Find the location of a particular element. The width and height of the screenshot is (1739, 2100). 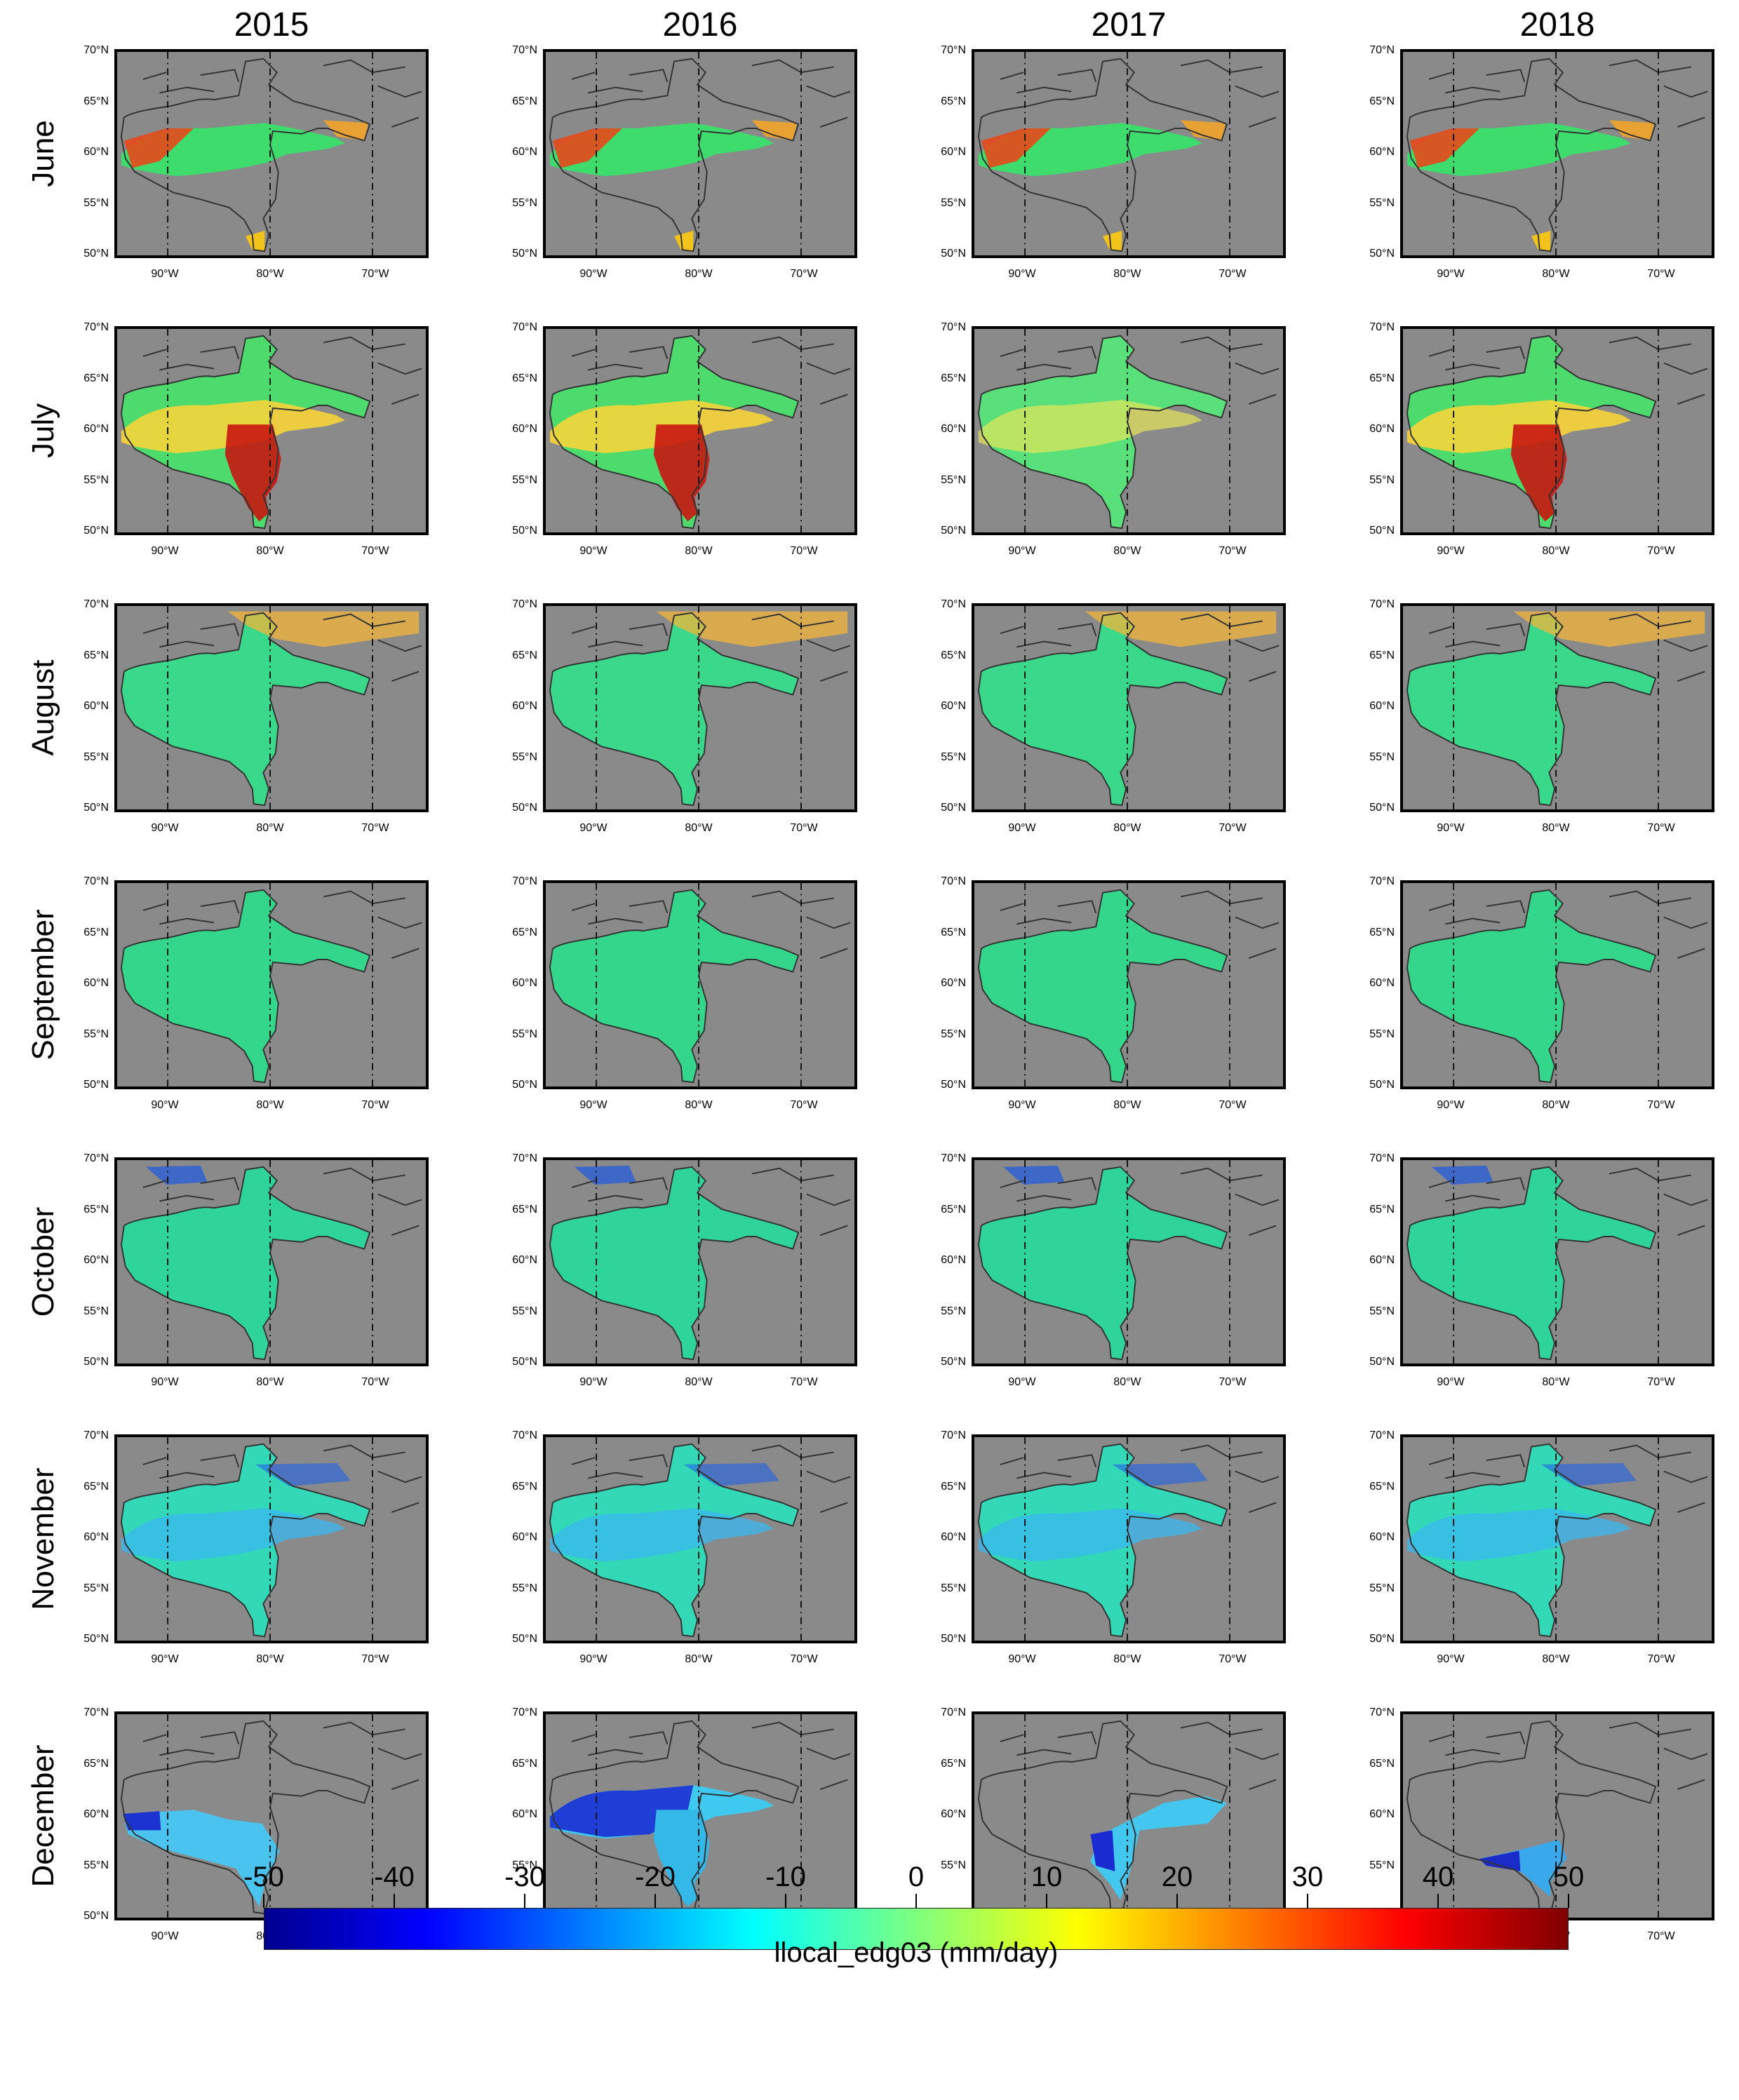

map-panel-november-2017: 70°N 65°N 60°N 55°N 50°N 90°W 80°W 70°W is located at coordinates (1113, 1547).